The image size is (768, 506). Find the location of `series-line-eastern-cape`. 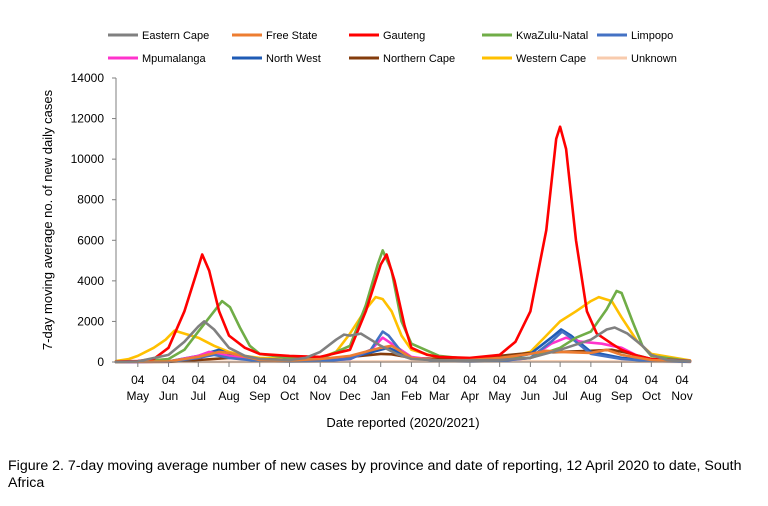

series-line-eastern-cape is located at coordinates (403, 342).